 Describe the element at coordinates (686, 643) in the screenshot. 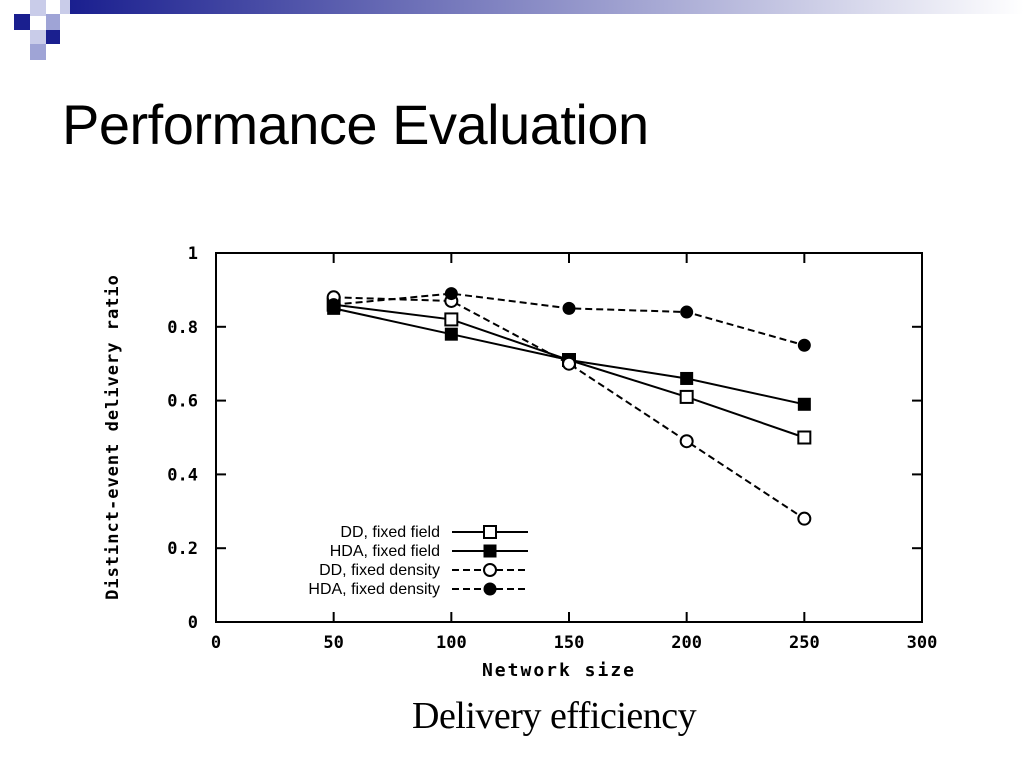

I see `x-tick-label: 200` at that location.